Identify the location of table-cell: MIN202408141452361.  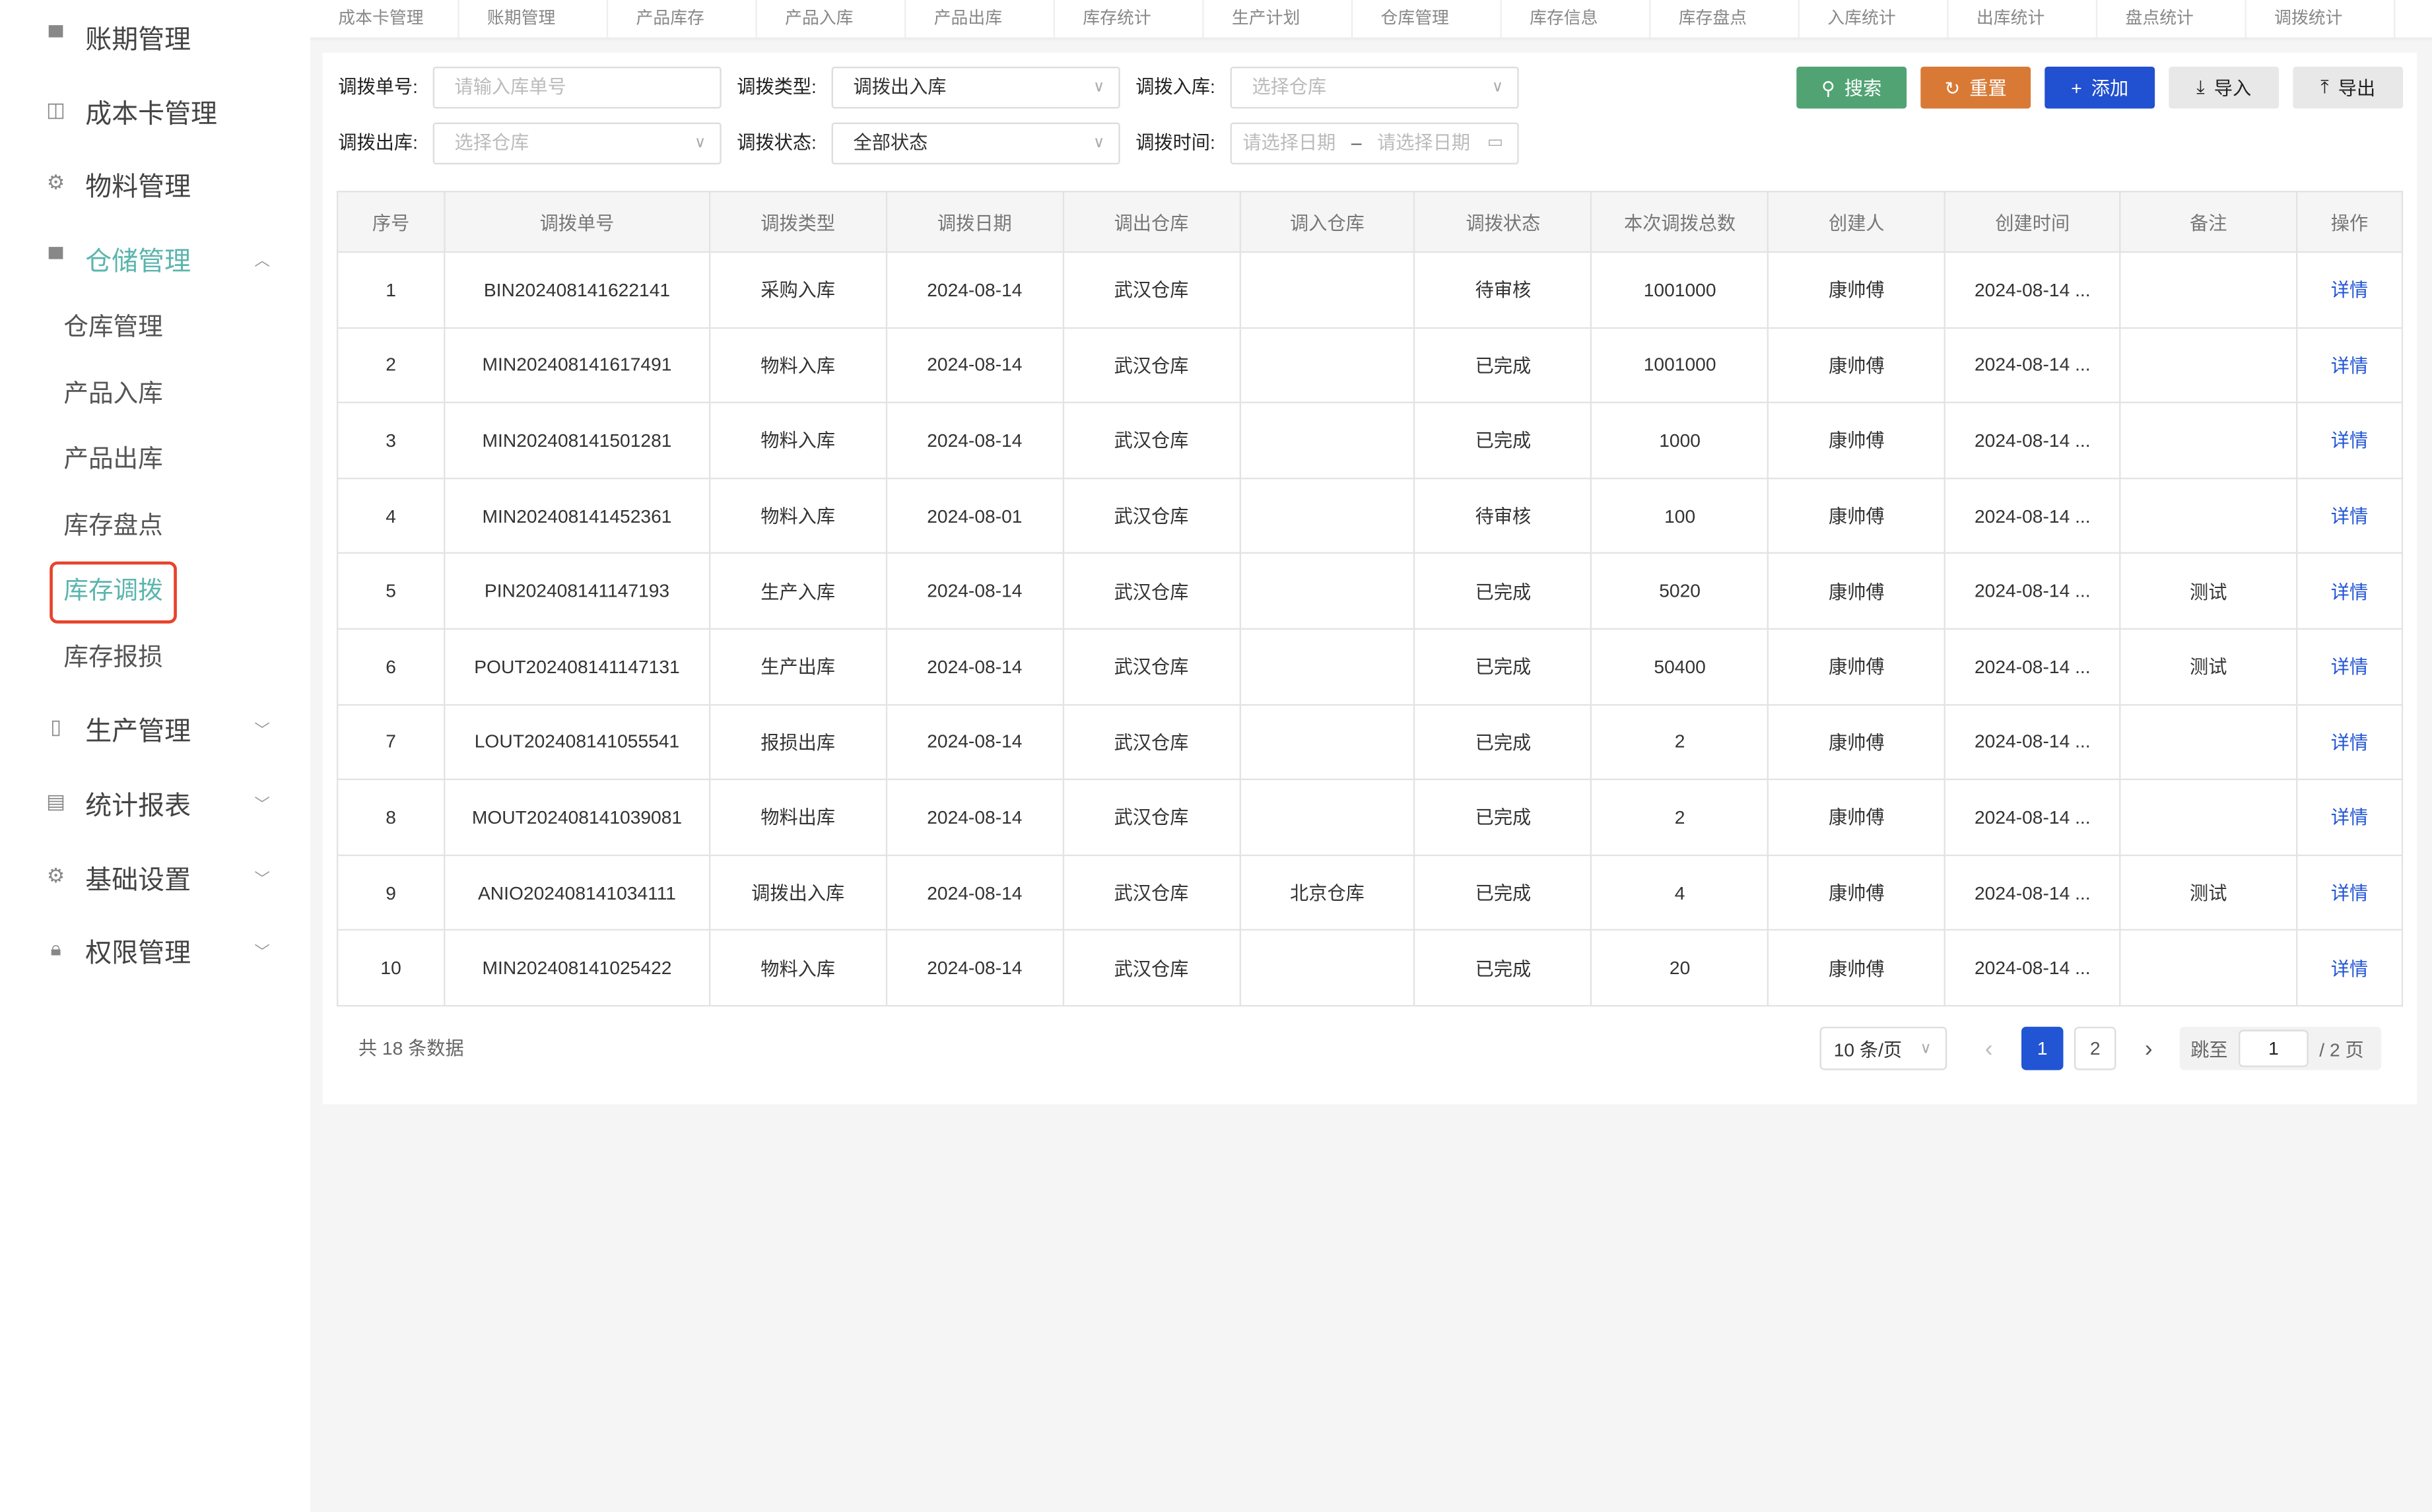
(577, 515).